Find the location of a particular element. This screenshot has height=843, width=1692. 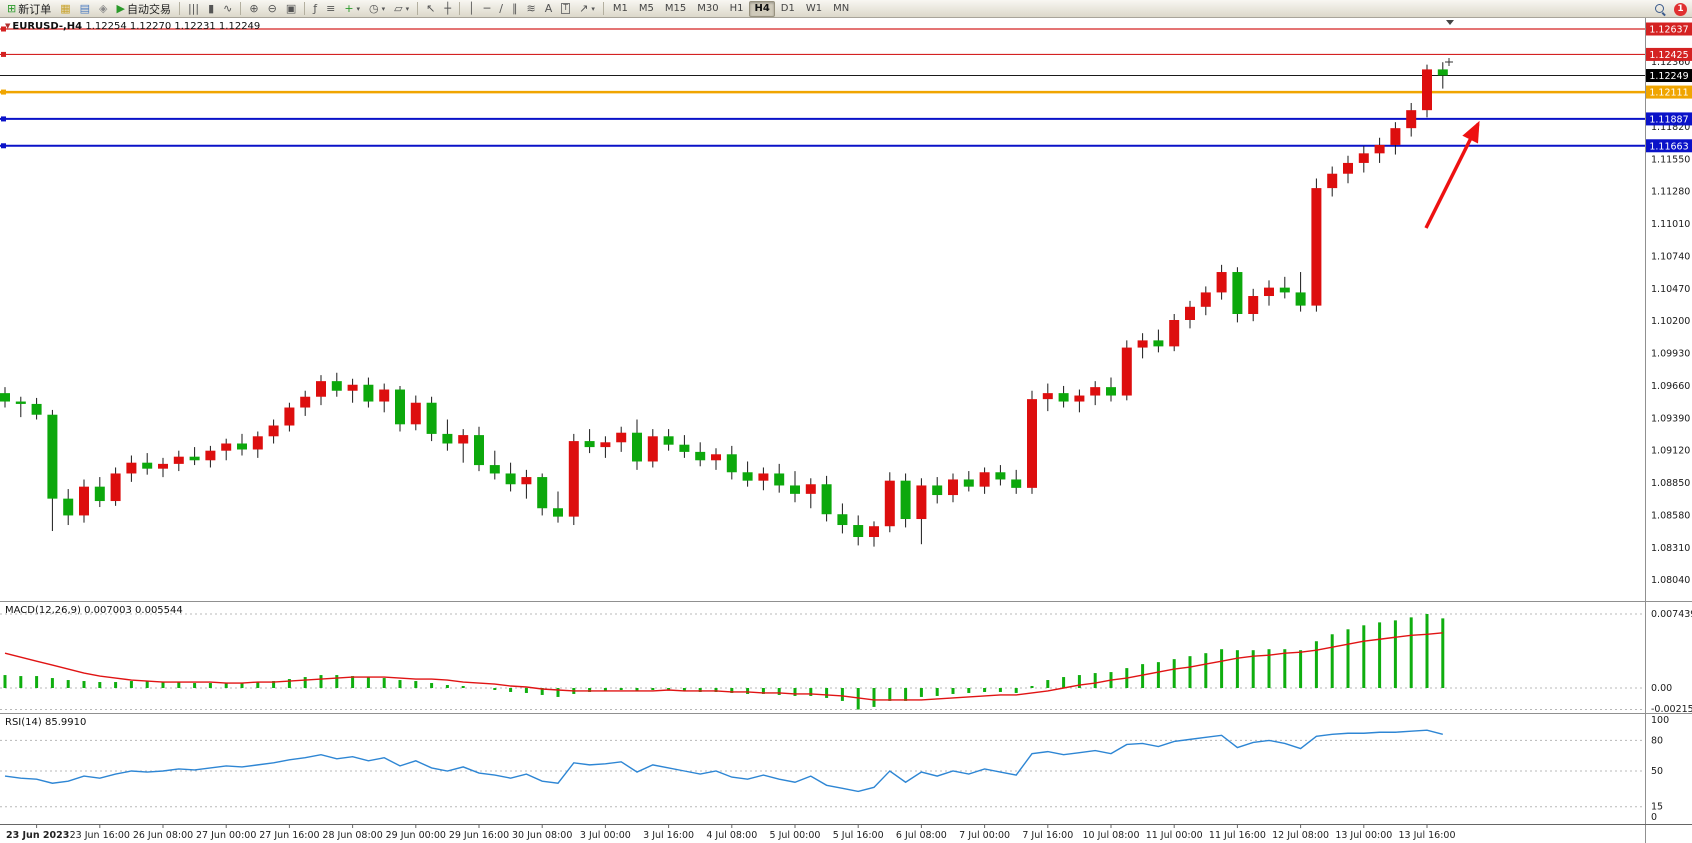

svg-text: 1.12425 is located at coordinates (1668, 55).